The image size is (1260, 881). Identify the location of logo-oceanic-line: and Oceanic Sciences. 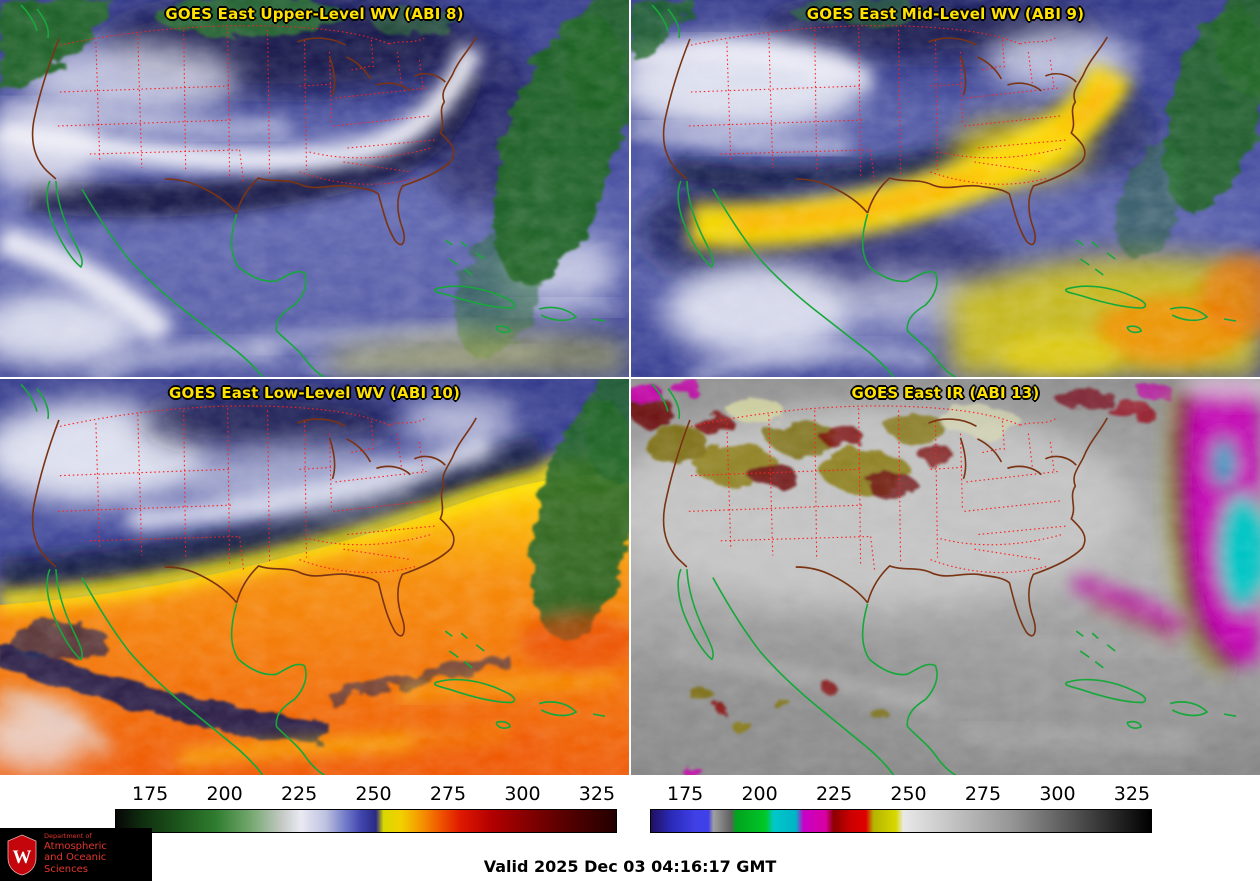
(75, 864).